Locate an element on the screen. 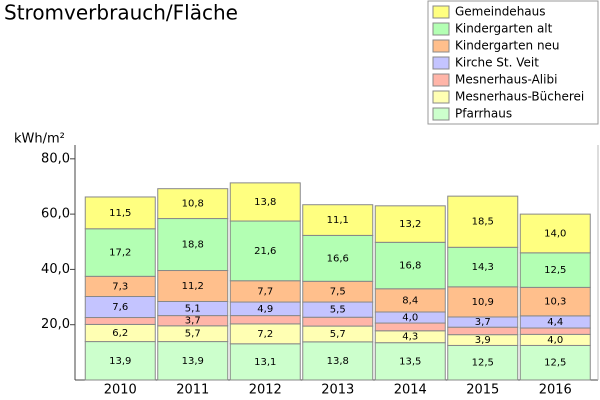 The image size is (600, 400). x-tick-label: 2012 is located at coordinates (265, 390).